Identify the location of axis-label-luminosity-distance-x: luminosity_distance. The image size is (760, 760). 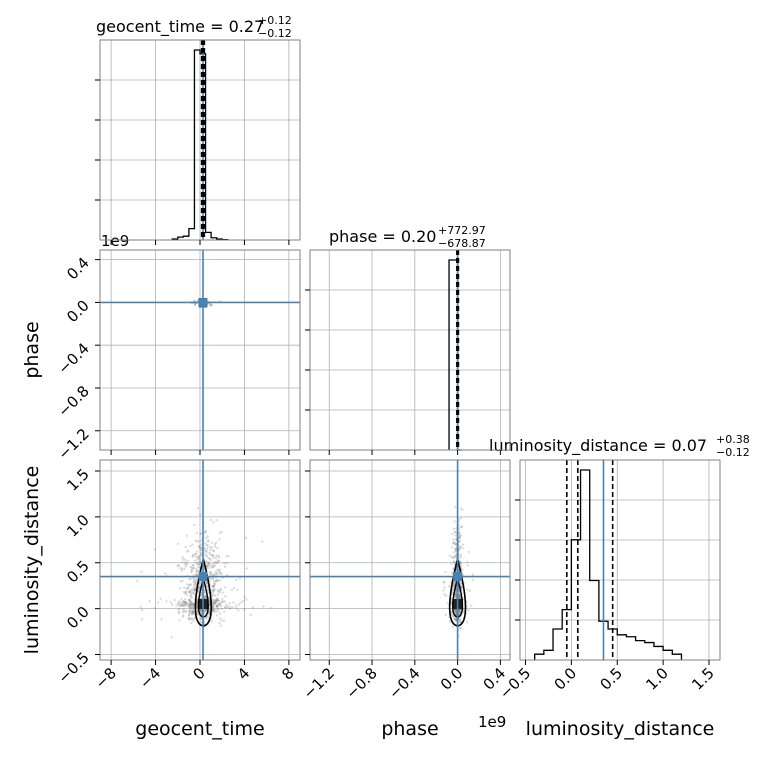
(620, 729).